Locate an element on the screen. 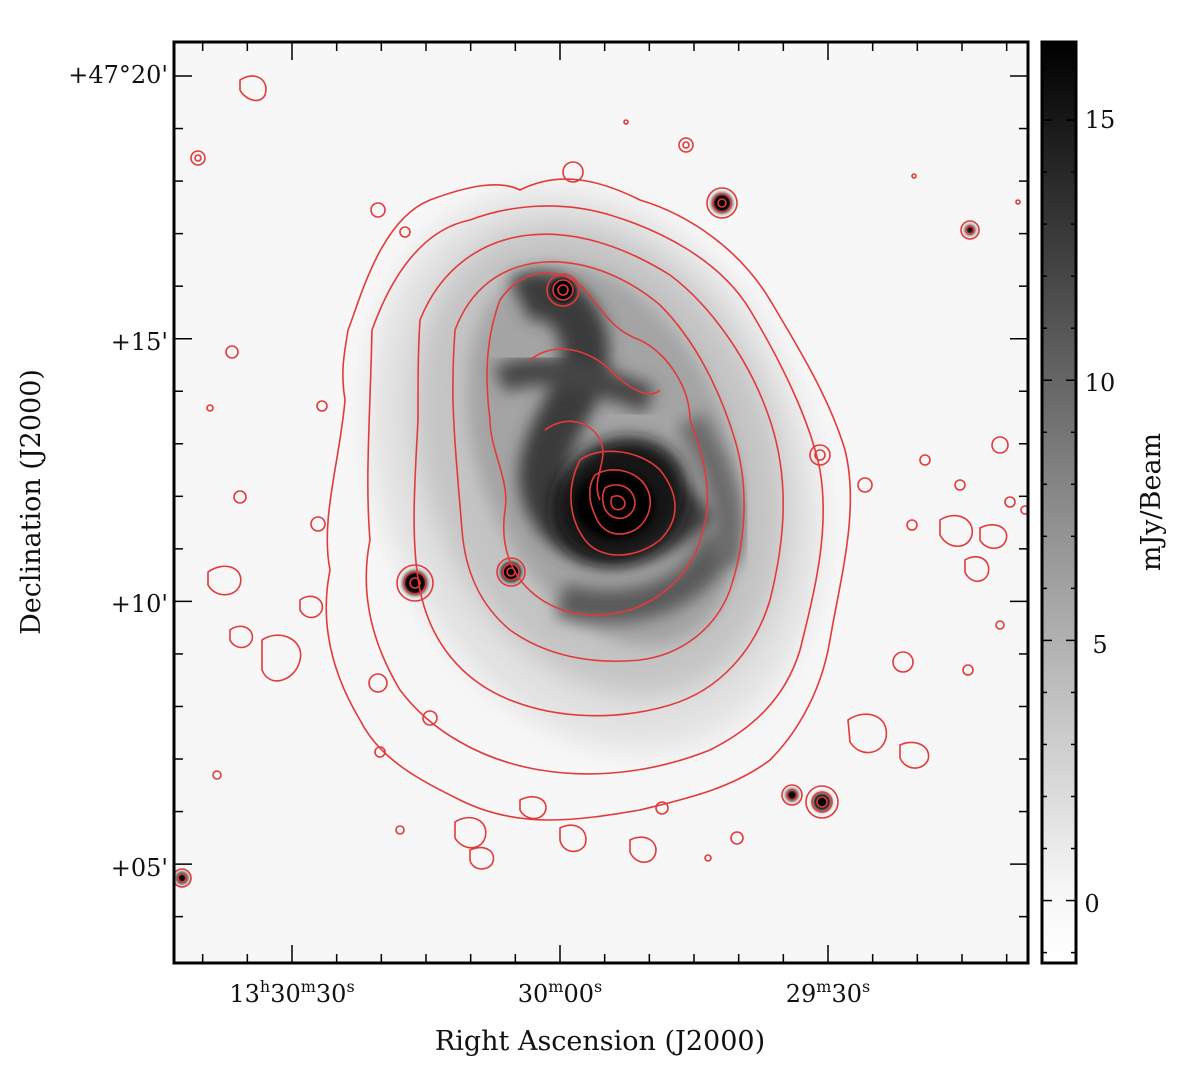 Image resolution: width=1200 pixels, height=1075 pixels. x-tick-label: 30m00s is located at coordinates (560, 992).